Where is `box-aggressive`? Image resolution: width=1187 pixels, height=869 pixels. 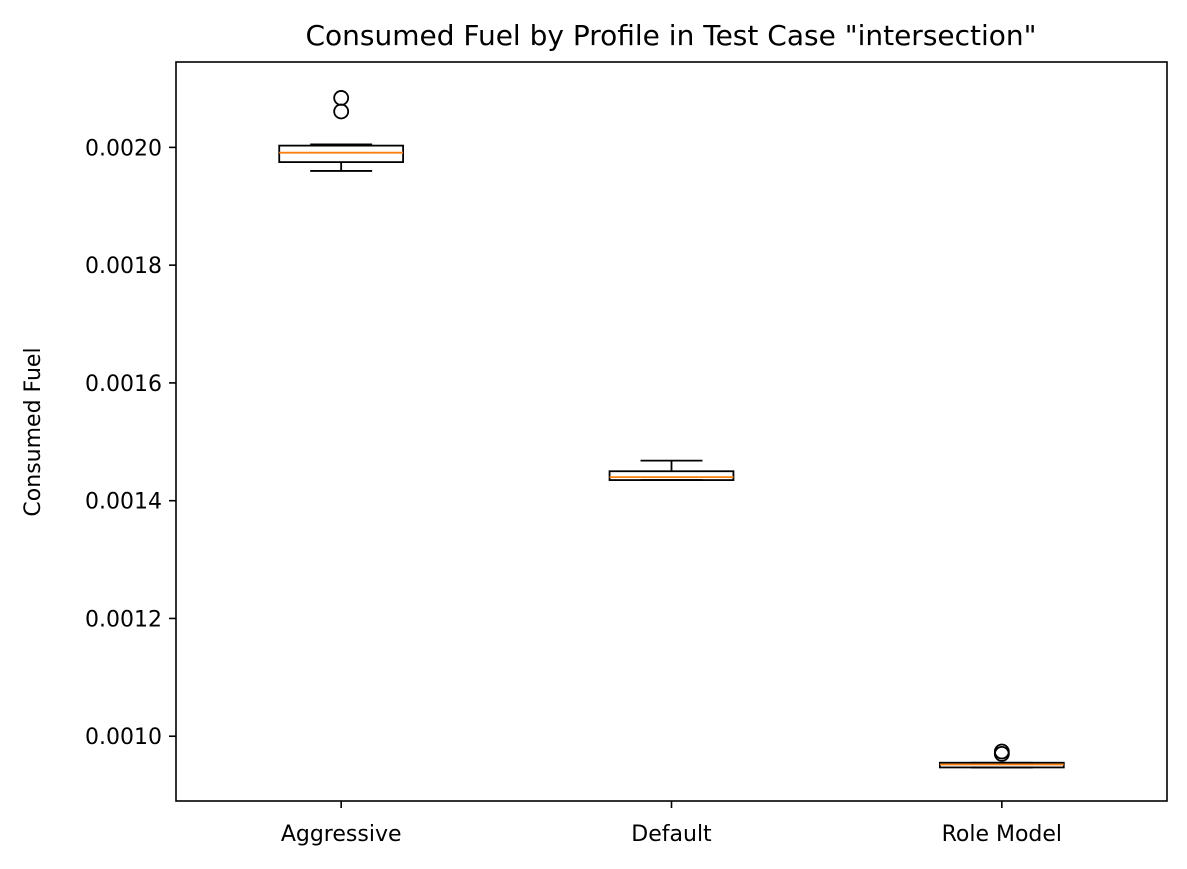
box-aggressive is located at coordinates (341, 131).